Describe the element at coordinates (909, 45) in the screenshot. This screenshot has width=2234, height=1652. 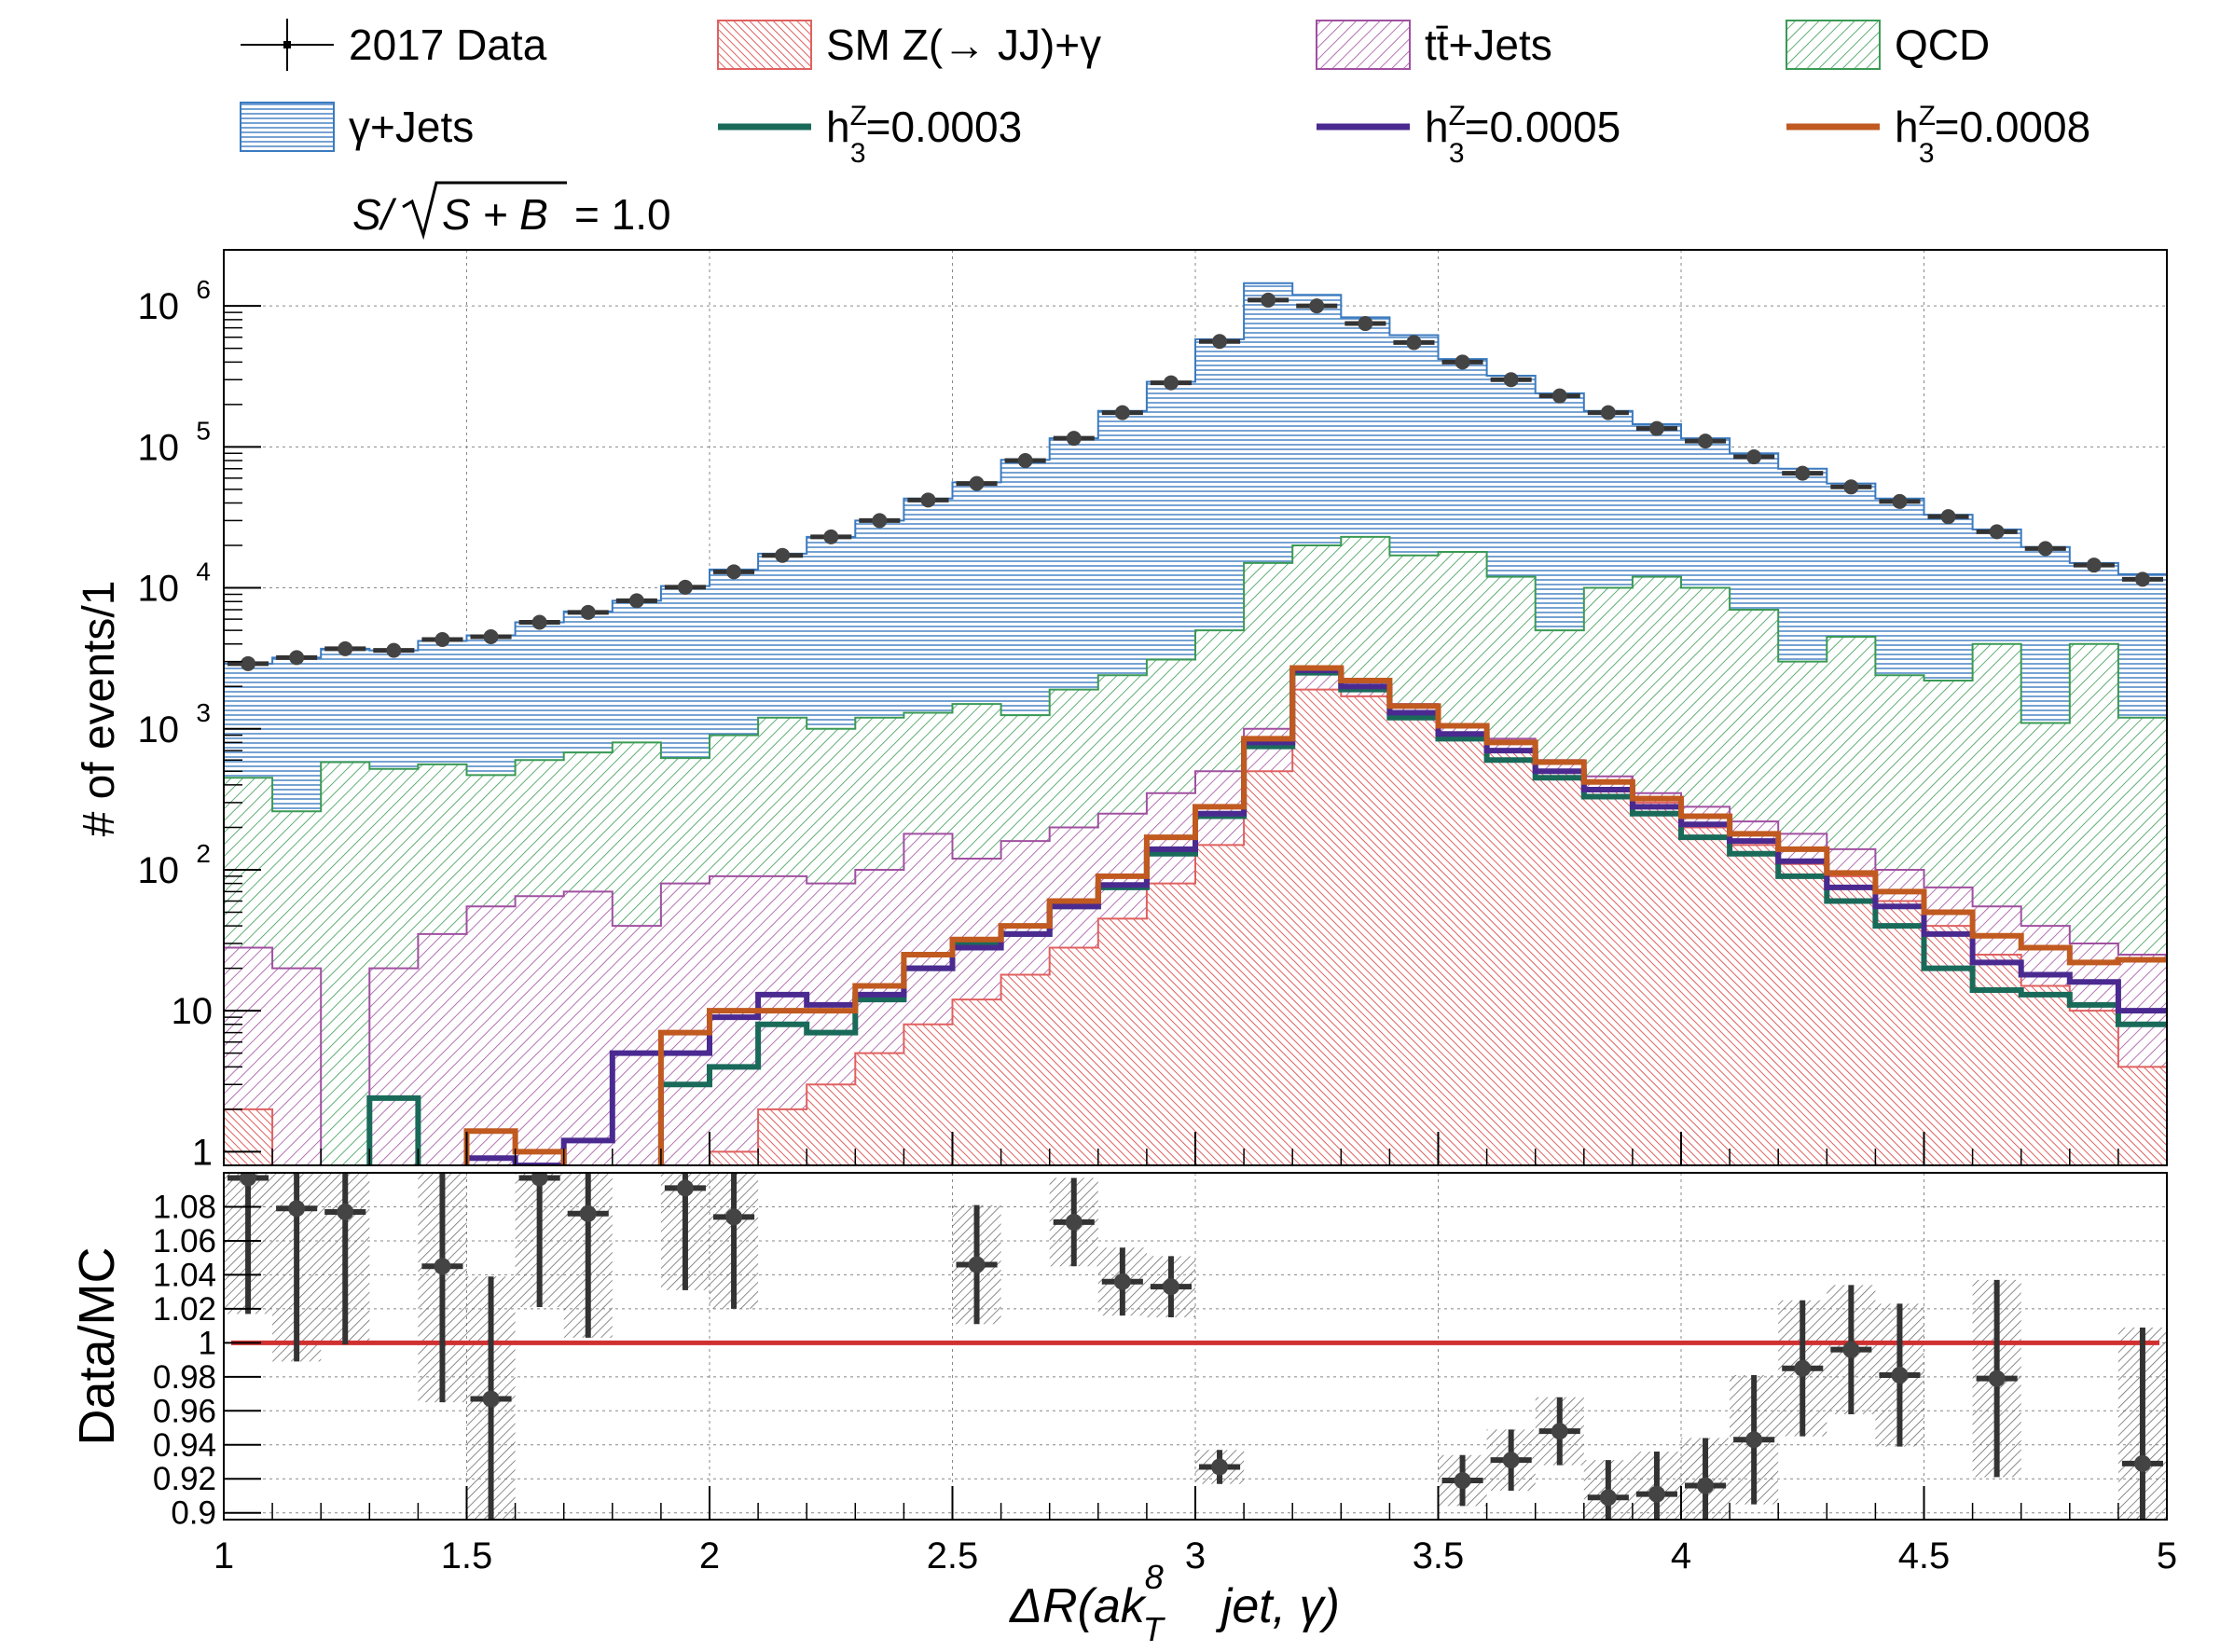
I see `legend-entry: SM Z(→ JJ)+γ` at that location.